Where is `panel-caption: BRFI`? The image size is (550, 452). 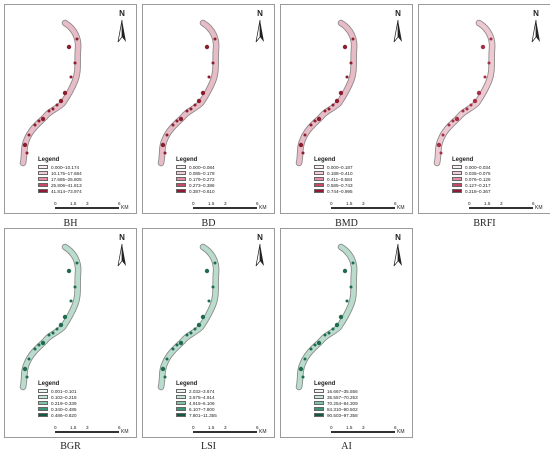 panel-caption: BRFI is located at coordinates (484, 223).